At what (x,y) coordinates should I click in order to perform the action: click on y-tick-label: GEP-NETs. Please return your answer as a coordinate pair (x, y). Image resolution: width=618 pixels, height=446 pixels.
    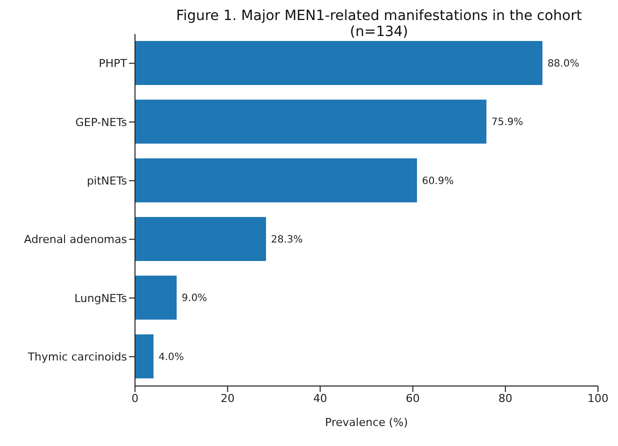
    Looking at the image, I should click on (101, 122).